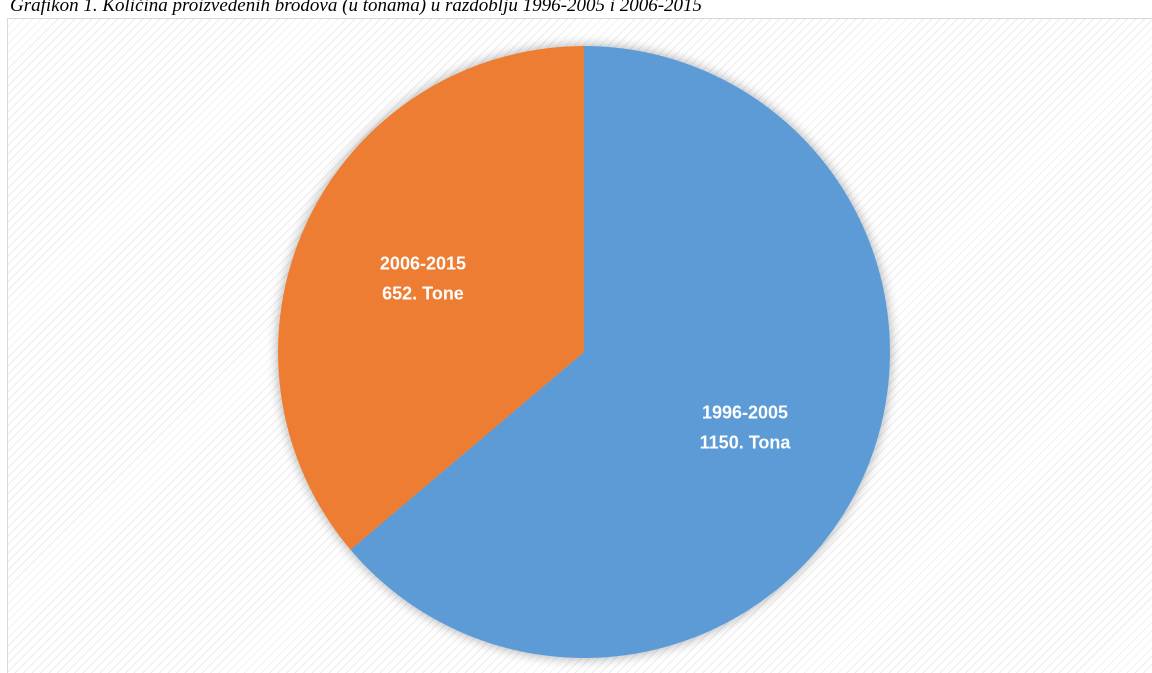 The height and width of the screenshot is (673, 1152). What do you see at coordinates (423, 293) in the screenshot?
I see `pie-slice-value: 652. Tone` at bounding box center [423, 293].